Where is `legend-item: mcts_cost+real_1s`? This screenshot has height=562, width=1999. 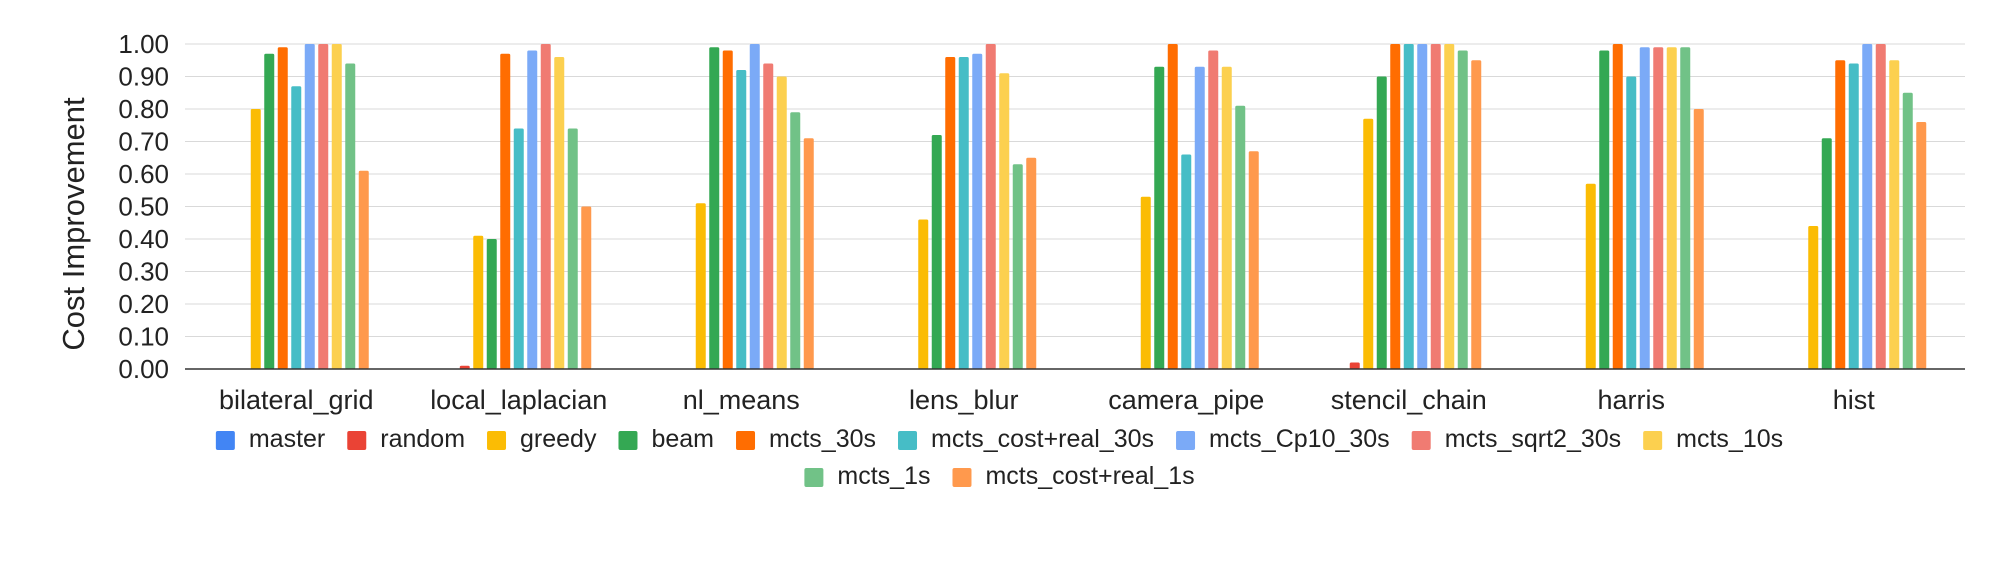
legend-item: mcts_cost+real_1s is located at coordinates (1073, 476).